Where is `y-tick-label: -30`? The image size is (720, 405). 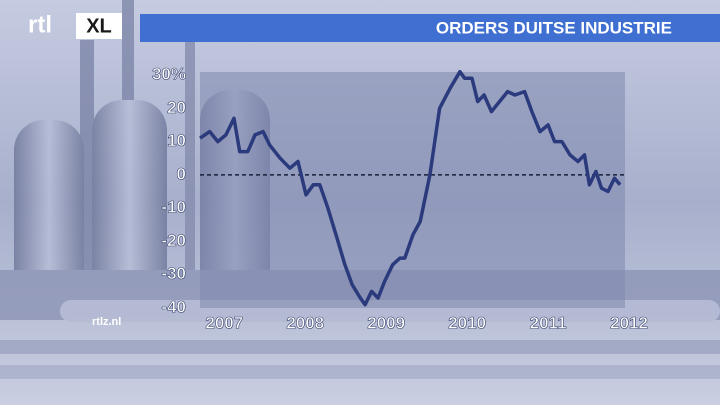 y-tick-label: -30 is located at coordinates (173, 273).